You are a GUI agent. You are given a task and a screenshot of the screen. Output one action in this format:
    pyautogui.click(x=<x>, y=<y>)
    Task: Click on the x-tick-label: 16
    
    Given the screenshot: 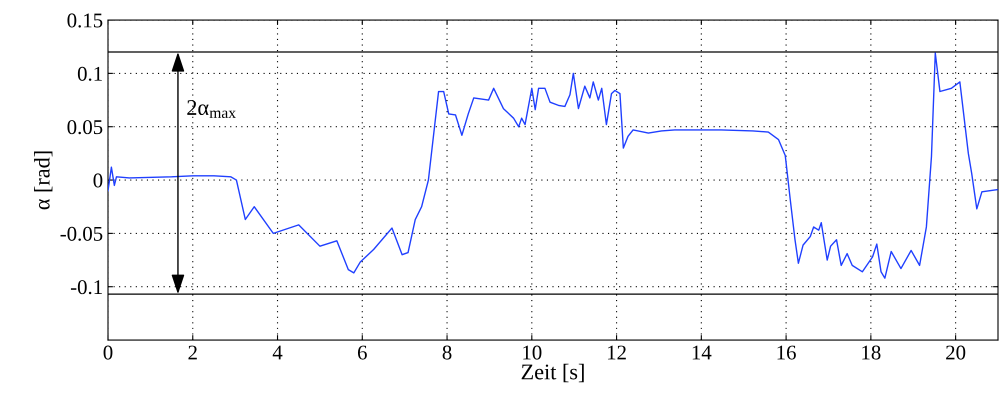 What is the action you would take?
    pyautogui.click(x=787, y=353)
    